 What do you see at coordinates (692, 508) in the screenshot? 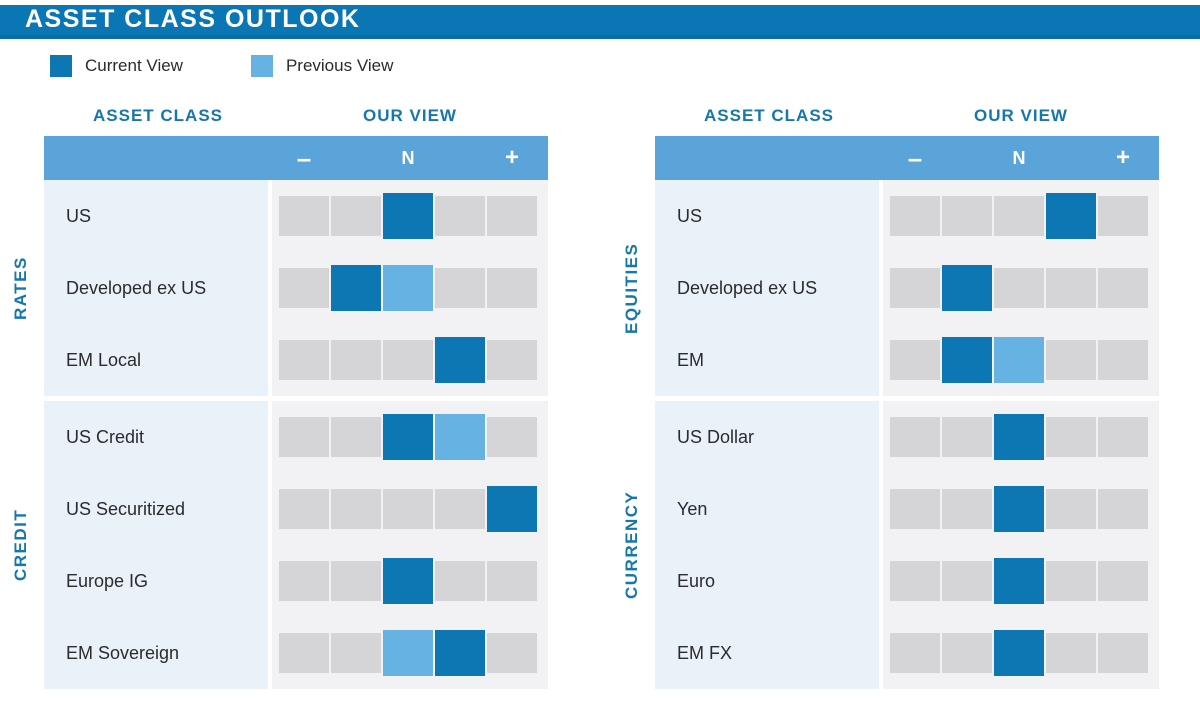
I see `row-label: Yen` at bounding box center [692, 508].